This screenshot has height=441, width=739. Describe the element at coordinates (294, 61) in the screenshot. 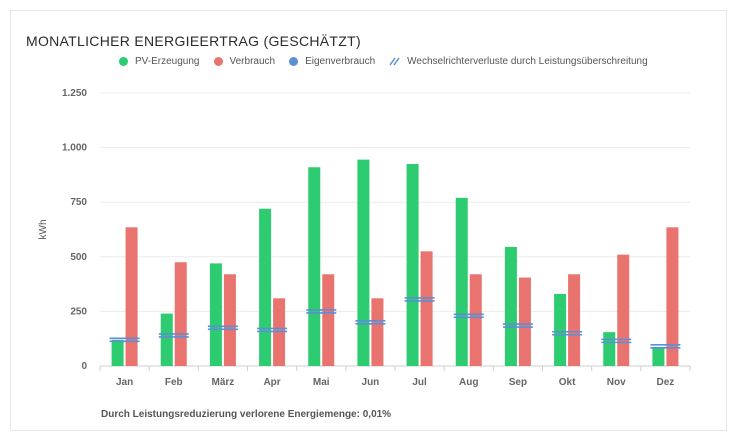

I see `legend-dot-eigenverbrauch` at that location.